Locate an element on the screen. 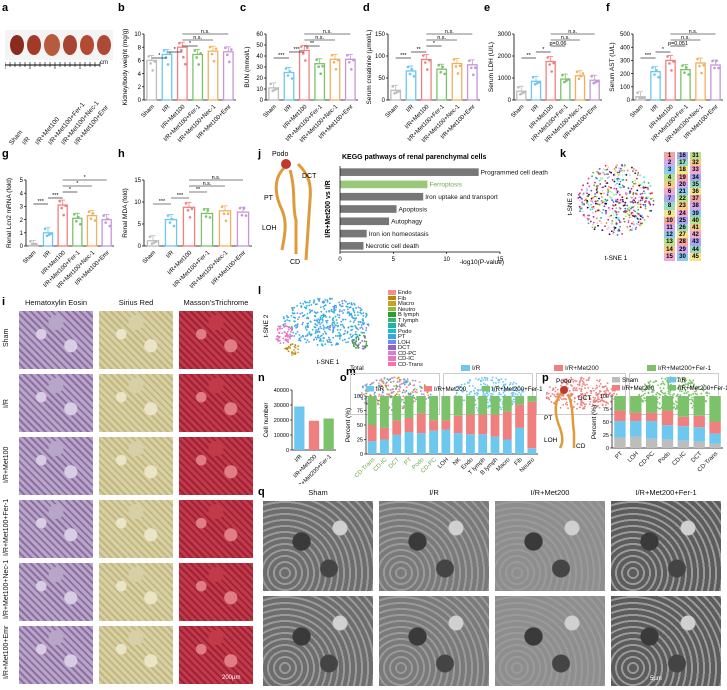 This screenshot has height=690, width=727. legend-swatch is located at coordinates (672, 380).